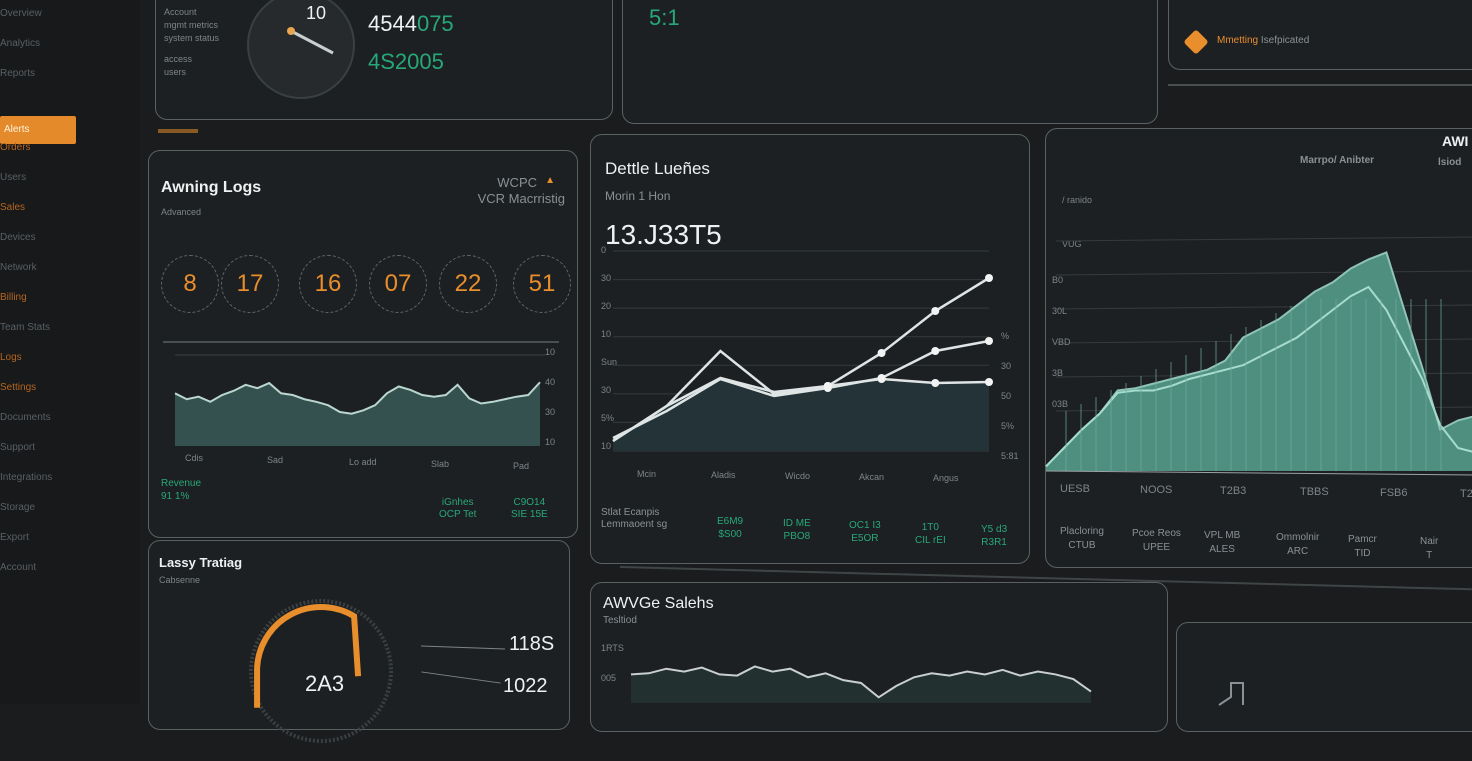 The width and height of the screenshot is (1472, 761). I want to click on y-label: Sun, so click(609, 362).